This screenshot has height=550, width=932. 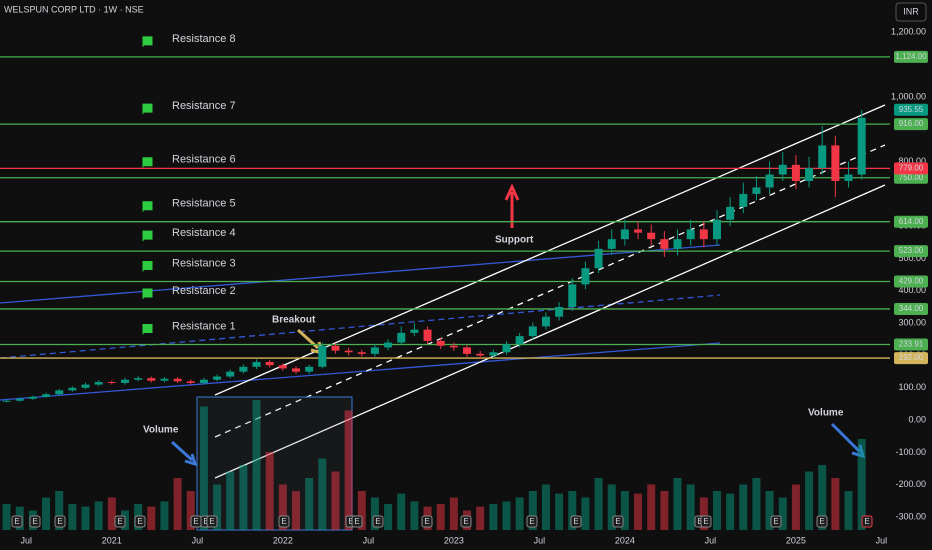 I want to click on arrow, so click(x=184, y=453).